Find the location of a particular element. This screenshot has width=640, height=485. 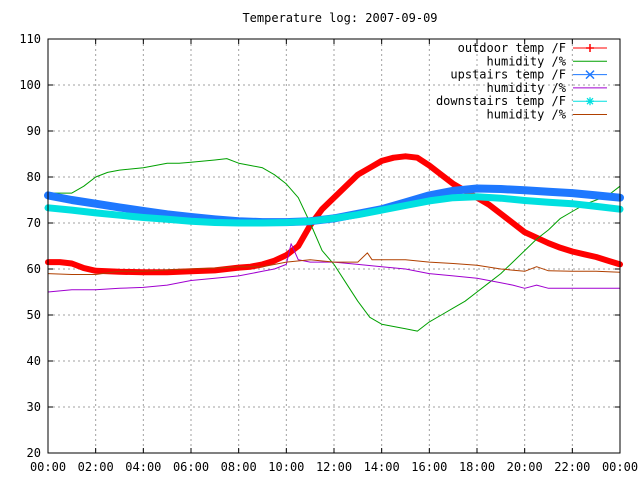

y-tick-label: 40 is located at coordinates (34, 361).